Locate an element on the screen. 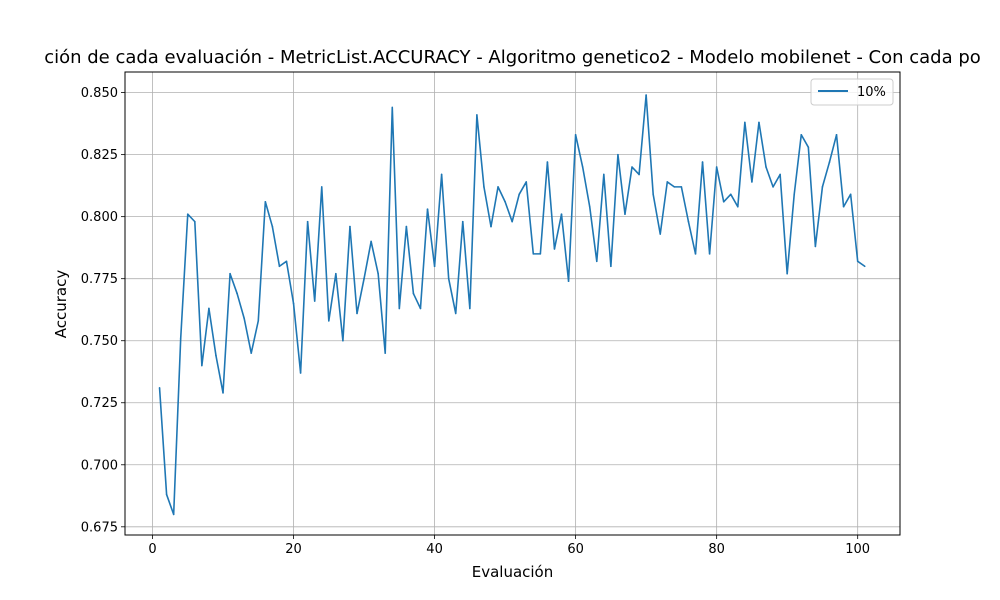 The image size is (1000, 600). y-tick-label: 0.750 is located at coordinates (99, 341).